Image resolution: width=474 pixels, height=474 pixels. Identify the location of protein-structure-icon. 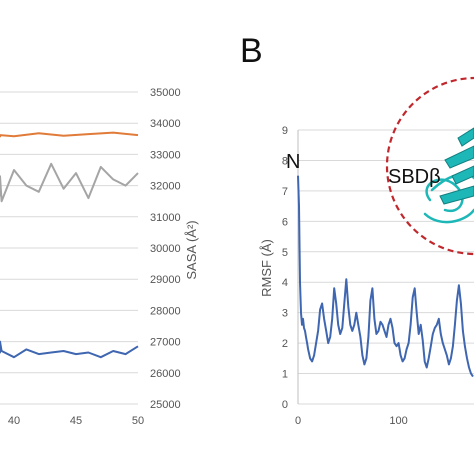
(448, 175).